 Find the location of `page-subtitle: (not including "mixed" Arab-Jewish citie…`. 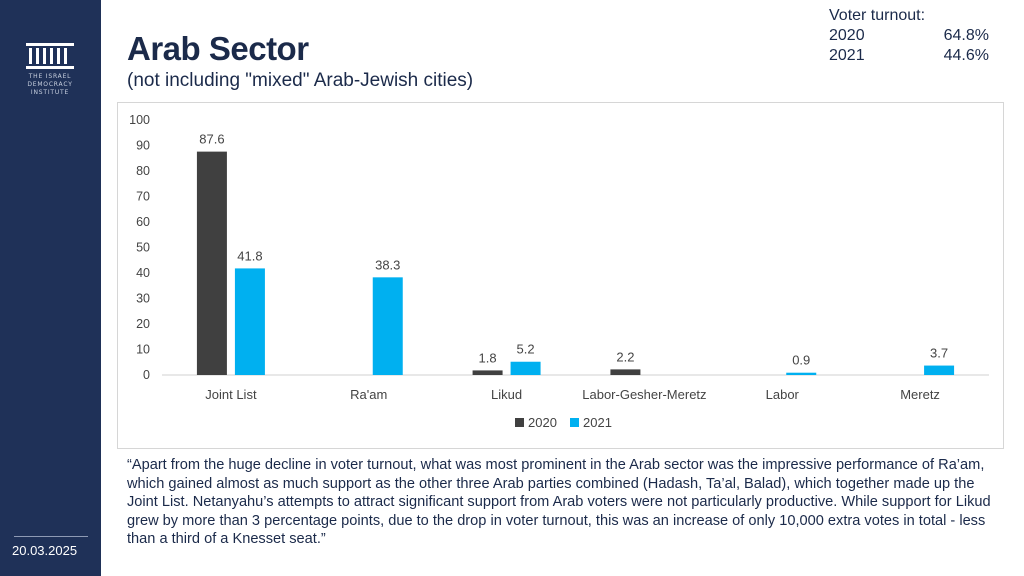

page-subtitle: (not including "mixed" Arab-Jewish citie… is located at coordinates (300, 80).